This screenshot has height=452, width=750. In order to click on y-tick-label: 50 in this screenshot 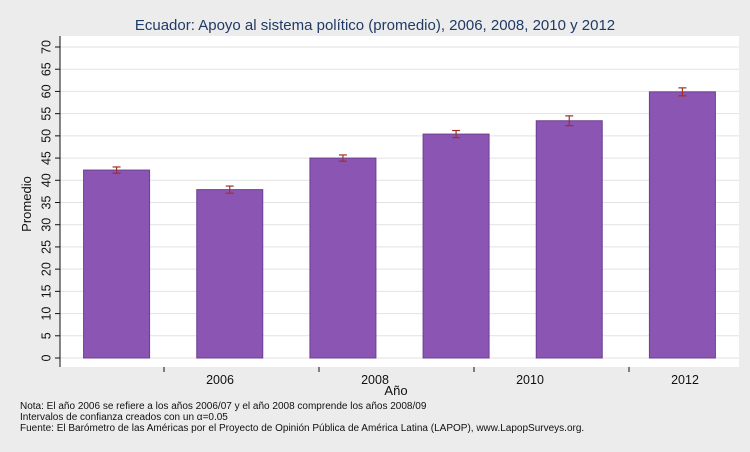, I will do `click(46, 136)`.